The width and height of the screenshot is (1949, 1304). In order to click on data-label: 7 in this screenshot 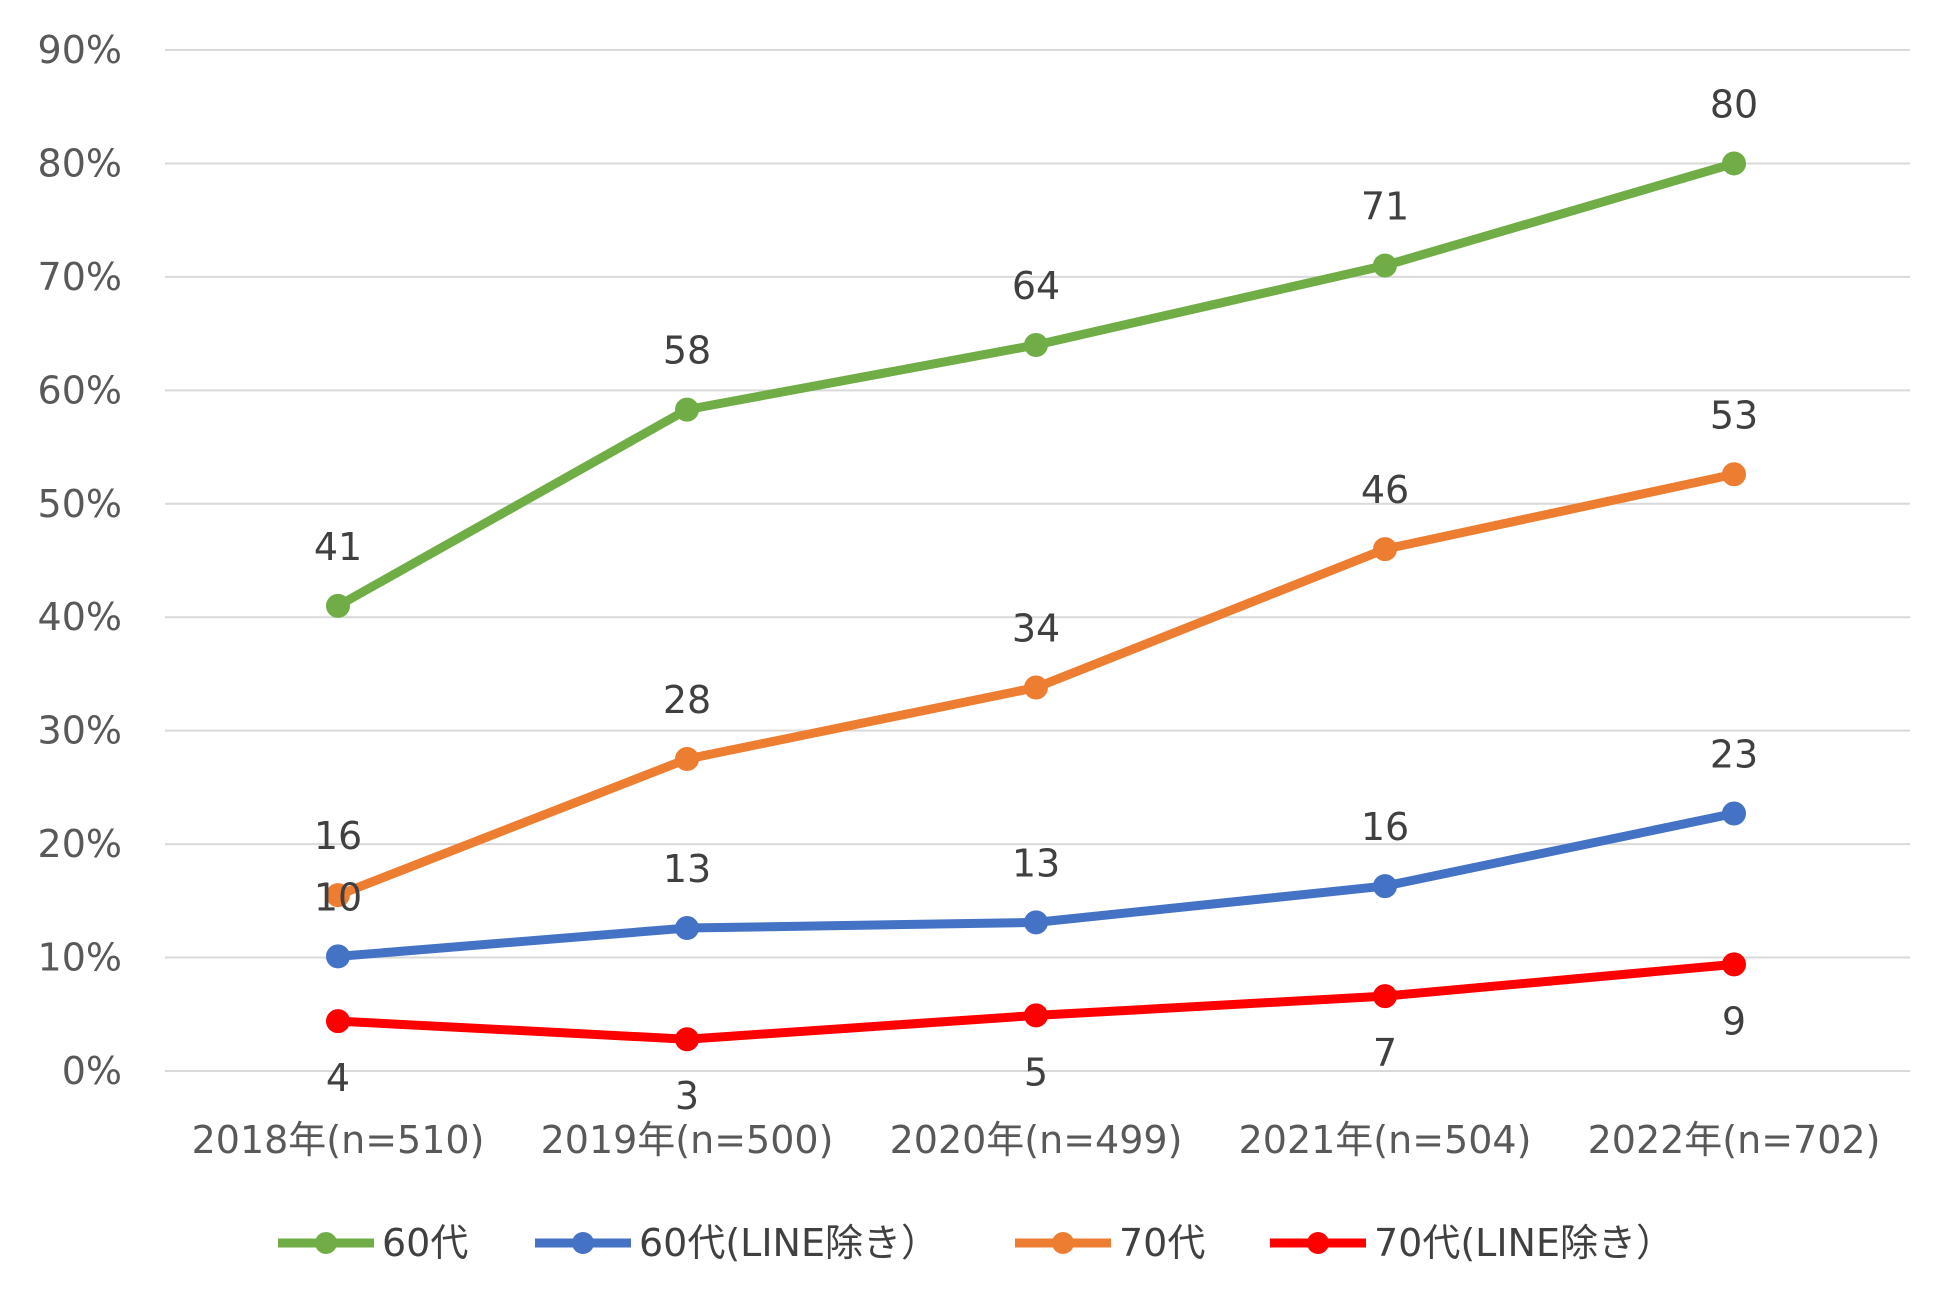, I will do `click(1385, 1053)`.